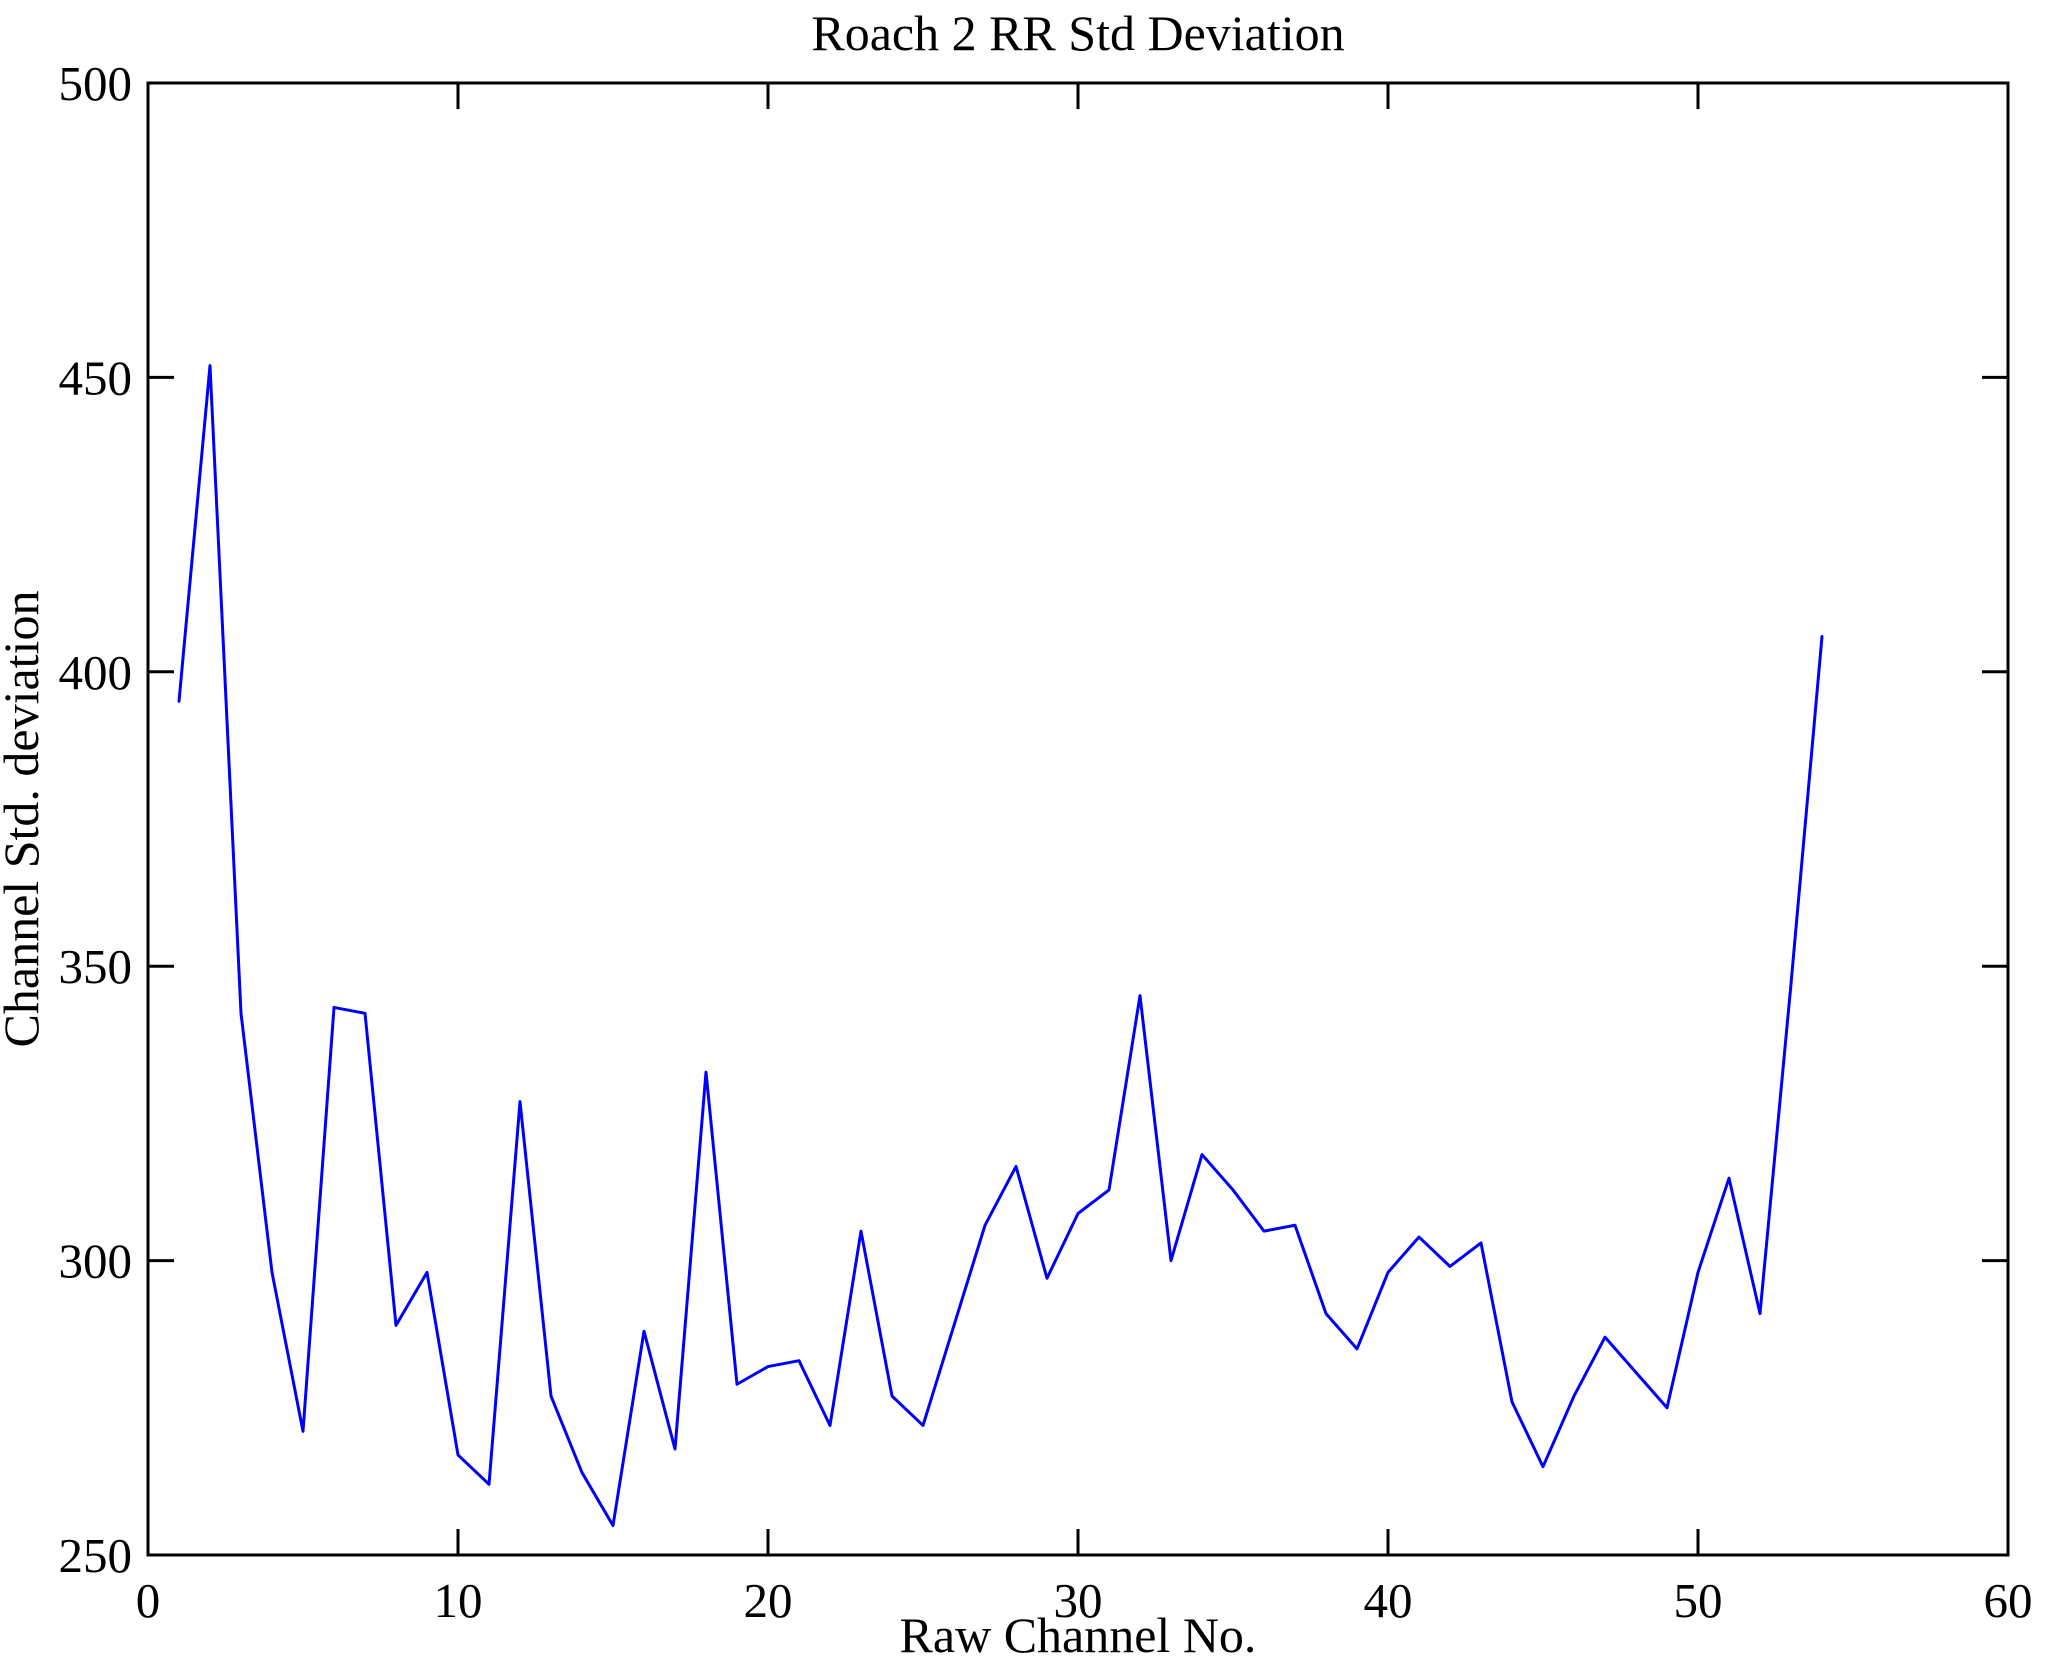 This screenshot has height=1671, width=2046. I want to click on x-tick-label: 20, so click(768, 1600).